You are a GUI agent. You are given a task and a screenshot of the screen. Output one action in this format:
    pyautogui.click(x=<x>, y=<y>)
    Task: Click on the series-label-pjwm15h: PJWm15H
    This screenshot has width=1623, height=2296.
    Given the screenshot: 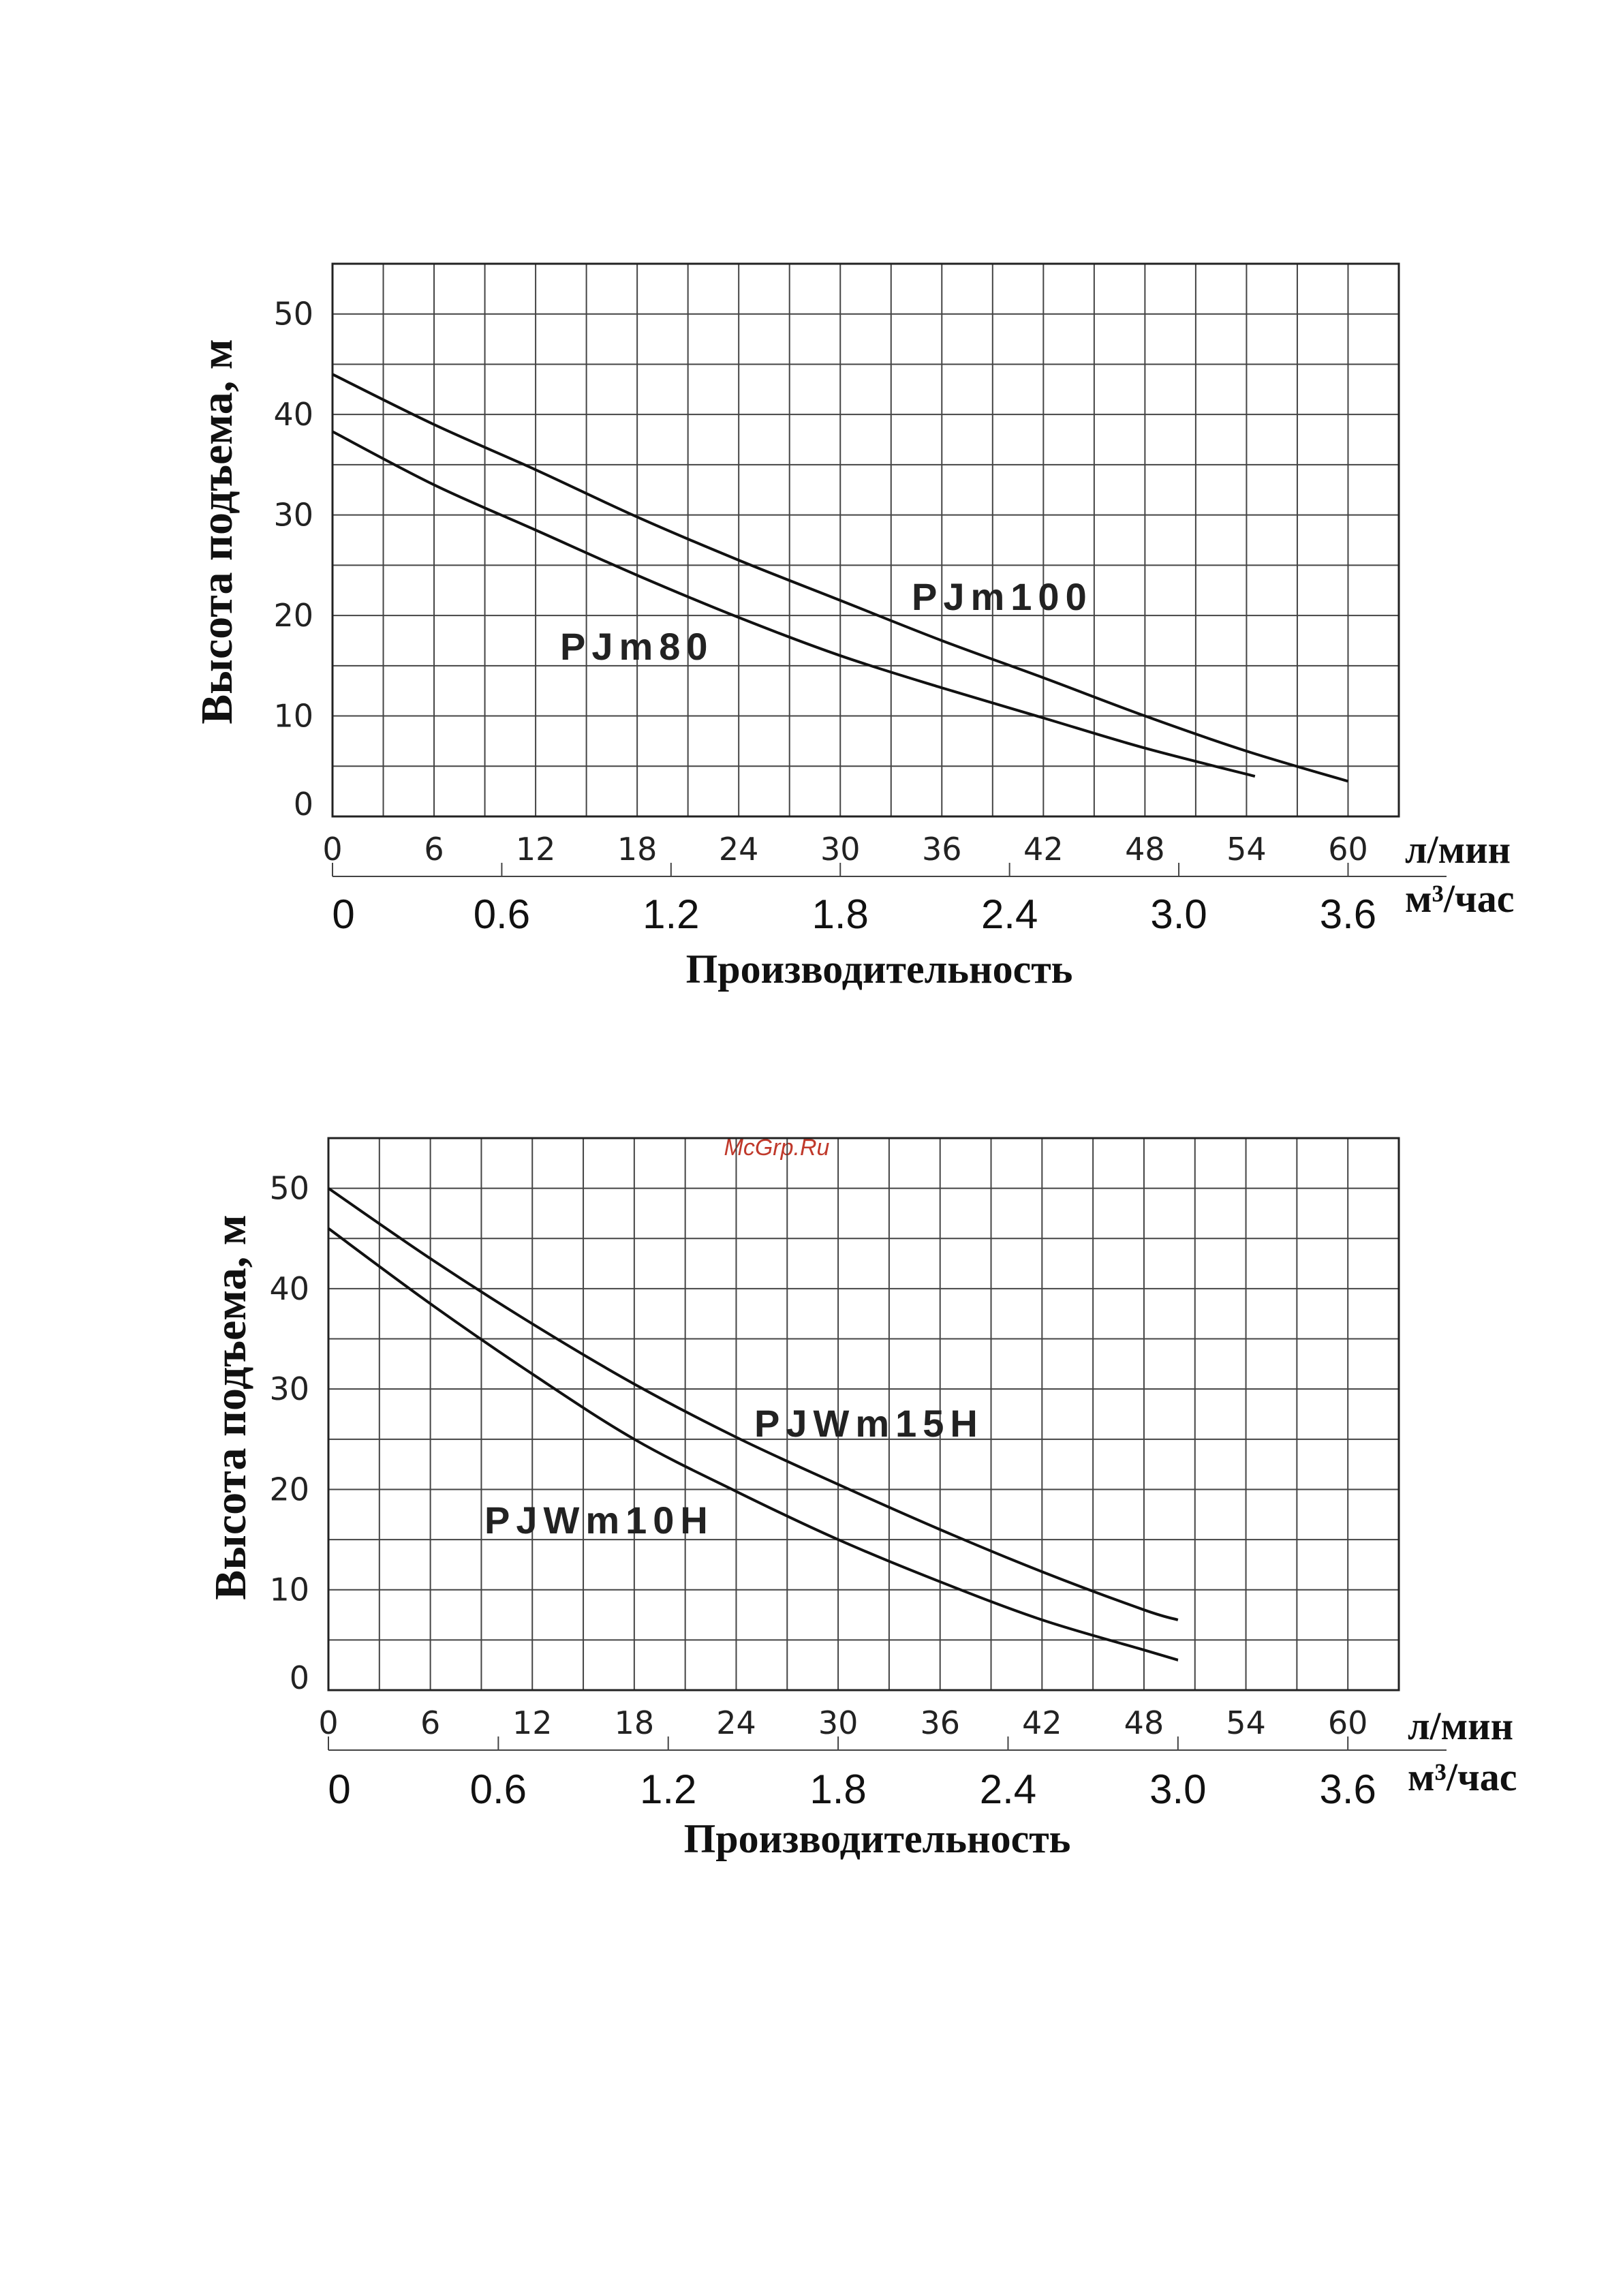 What is the action you would take?
    pyautogui.click(x=869, y=1423)
    